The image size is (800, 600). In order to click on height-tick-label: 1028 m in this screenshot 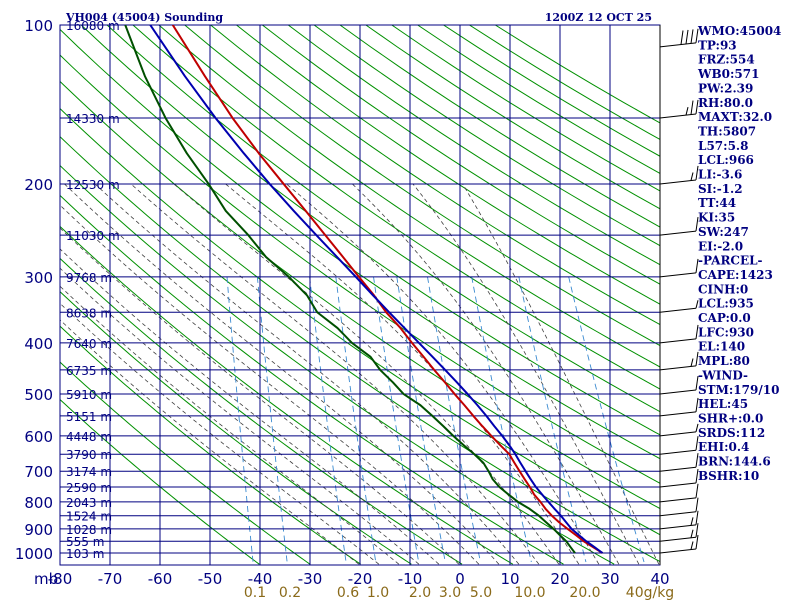, I will do `click(89, 530)`.